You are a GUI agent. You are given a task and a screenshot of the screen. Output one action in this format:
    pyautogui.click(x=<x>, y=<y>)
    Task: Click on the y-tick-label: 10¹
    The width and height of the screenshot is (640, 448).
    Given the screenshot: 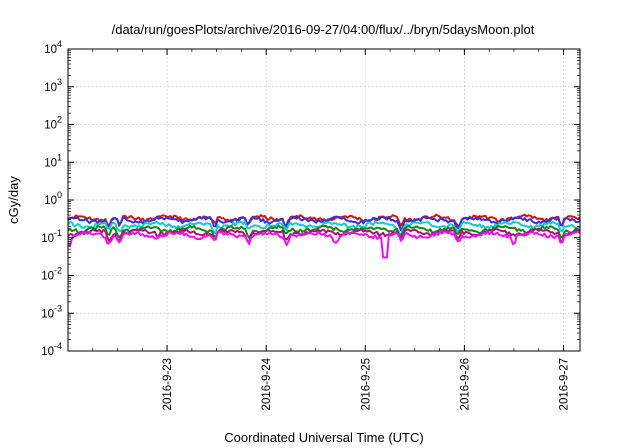 What is the action you would take?
    pyautogui.click(x=53, y=160)
    